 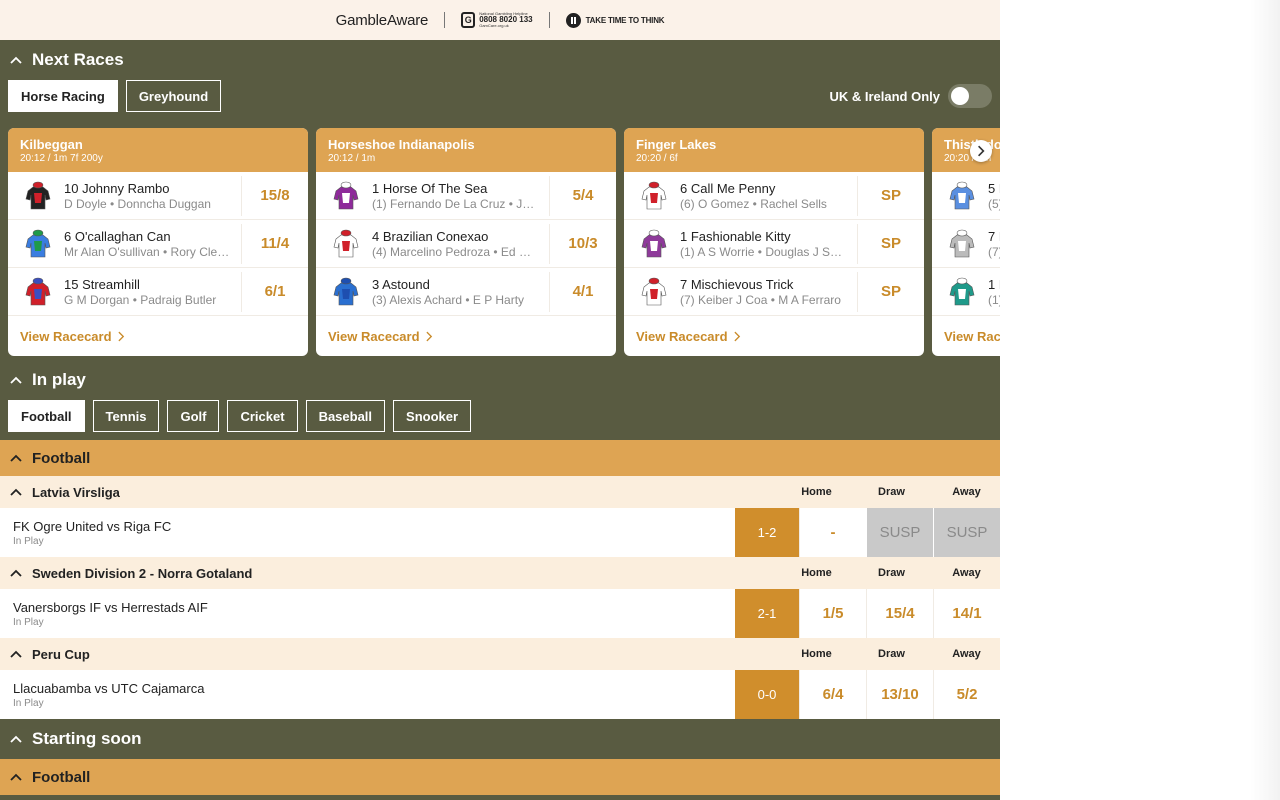 I want to click on column-header-home: Home, so click(x=816, y=654).